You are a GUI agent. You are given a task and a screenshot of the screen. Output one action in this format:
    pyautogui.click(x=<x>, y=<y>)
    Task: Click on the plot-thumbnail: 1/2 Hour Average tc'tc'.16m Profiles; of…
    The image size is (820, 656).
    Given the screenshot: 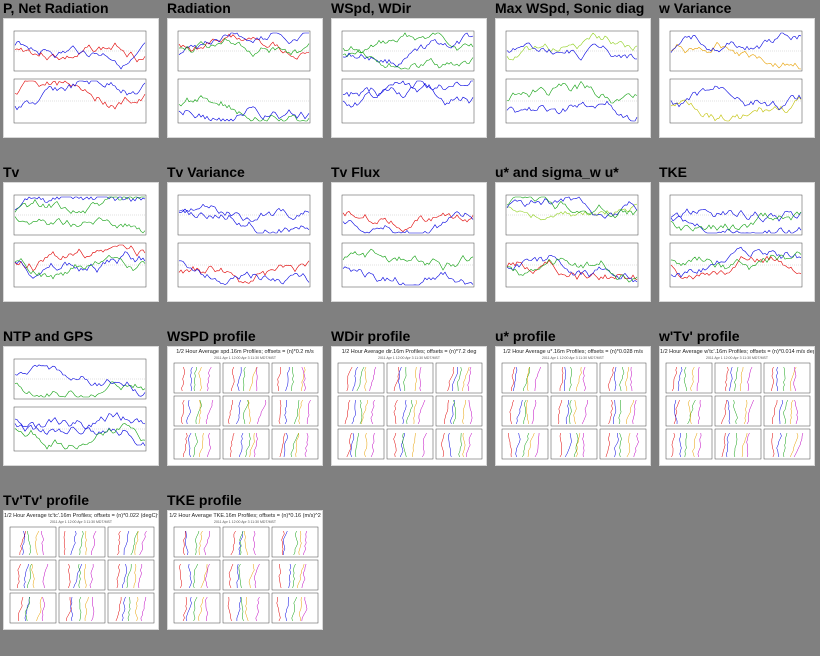 What is the action you would take?
    pyautogui.click(x=81, y=570)
    